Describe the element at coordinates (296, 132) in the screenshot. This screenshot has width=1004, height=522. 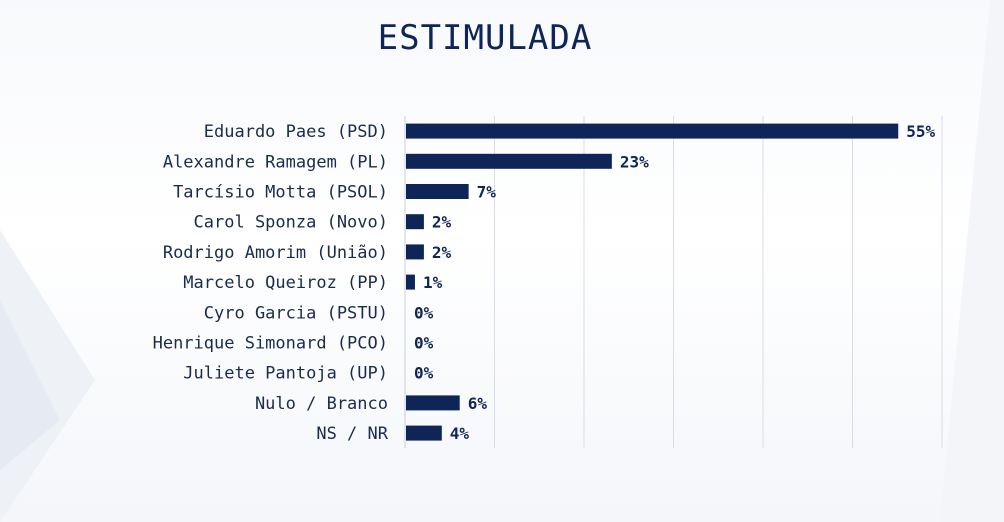
I see `category-label: Eduardo Paes (PSD)` at that location.